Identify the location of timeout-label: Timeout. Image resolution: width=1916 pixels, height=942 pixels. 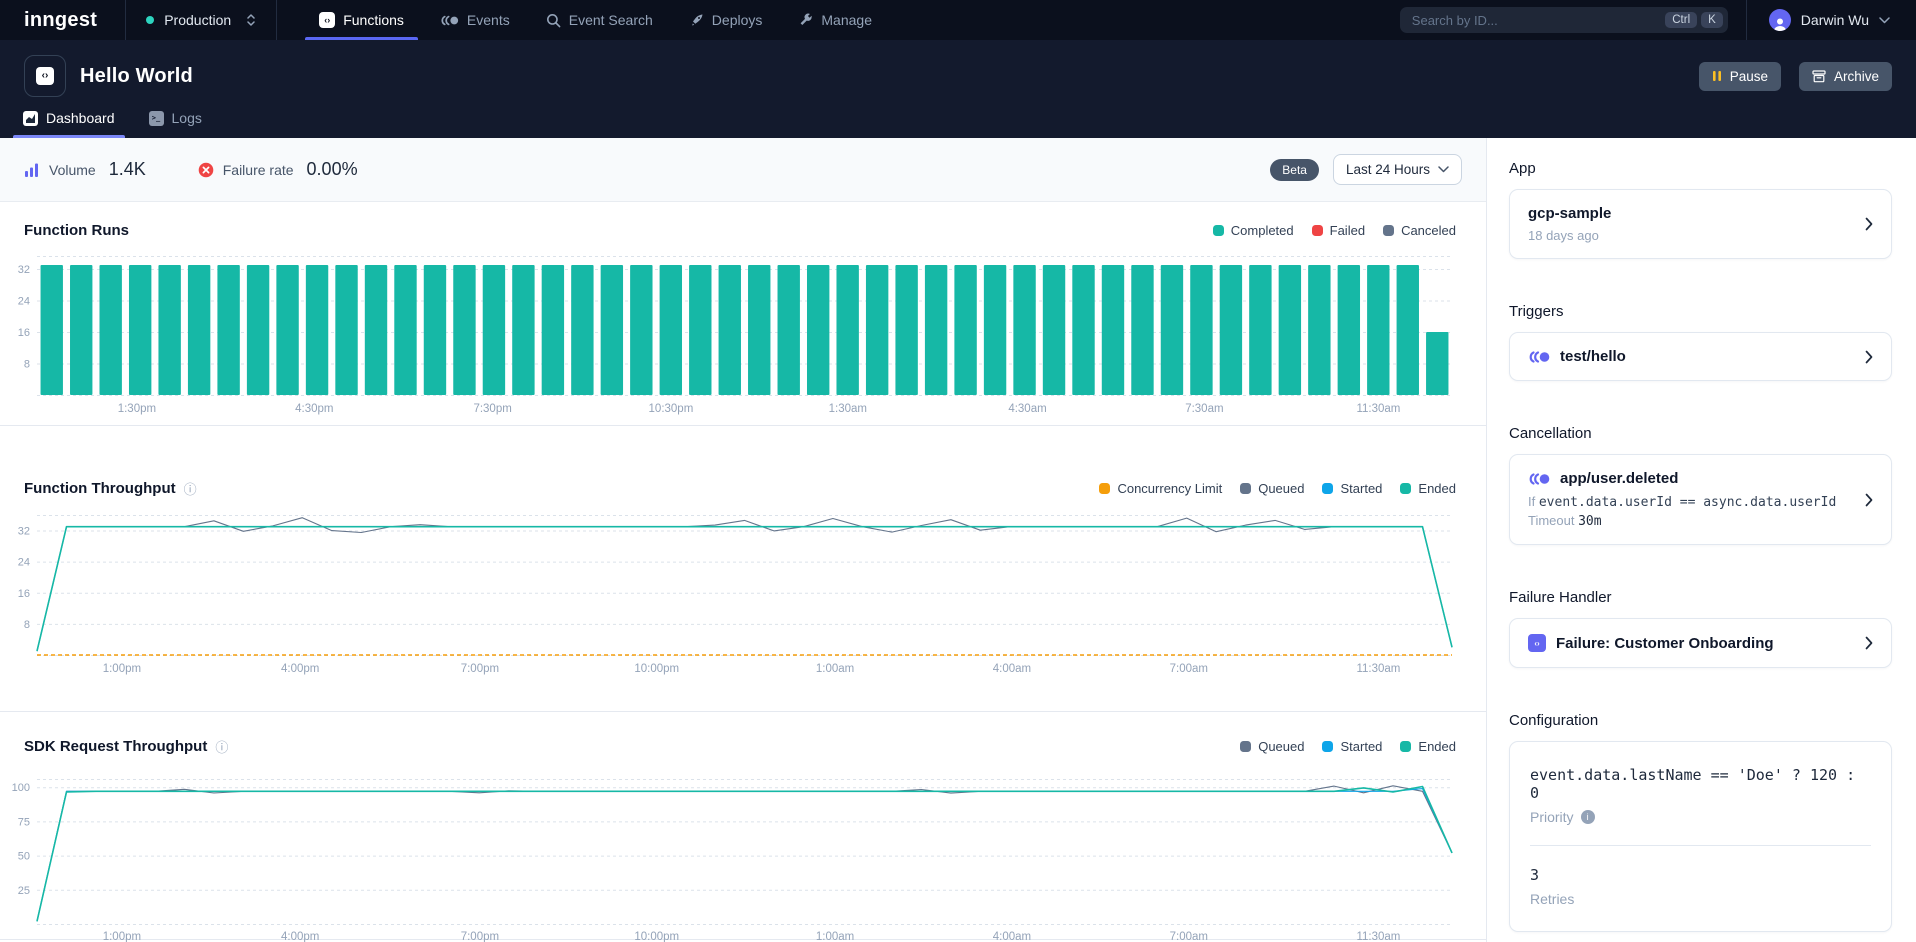
(1551, 520).